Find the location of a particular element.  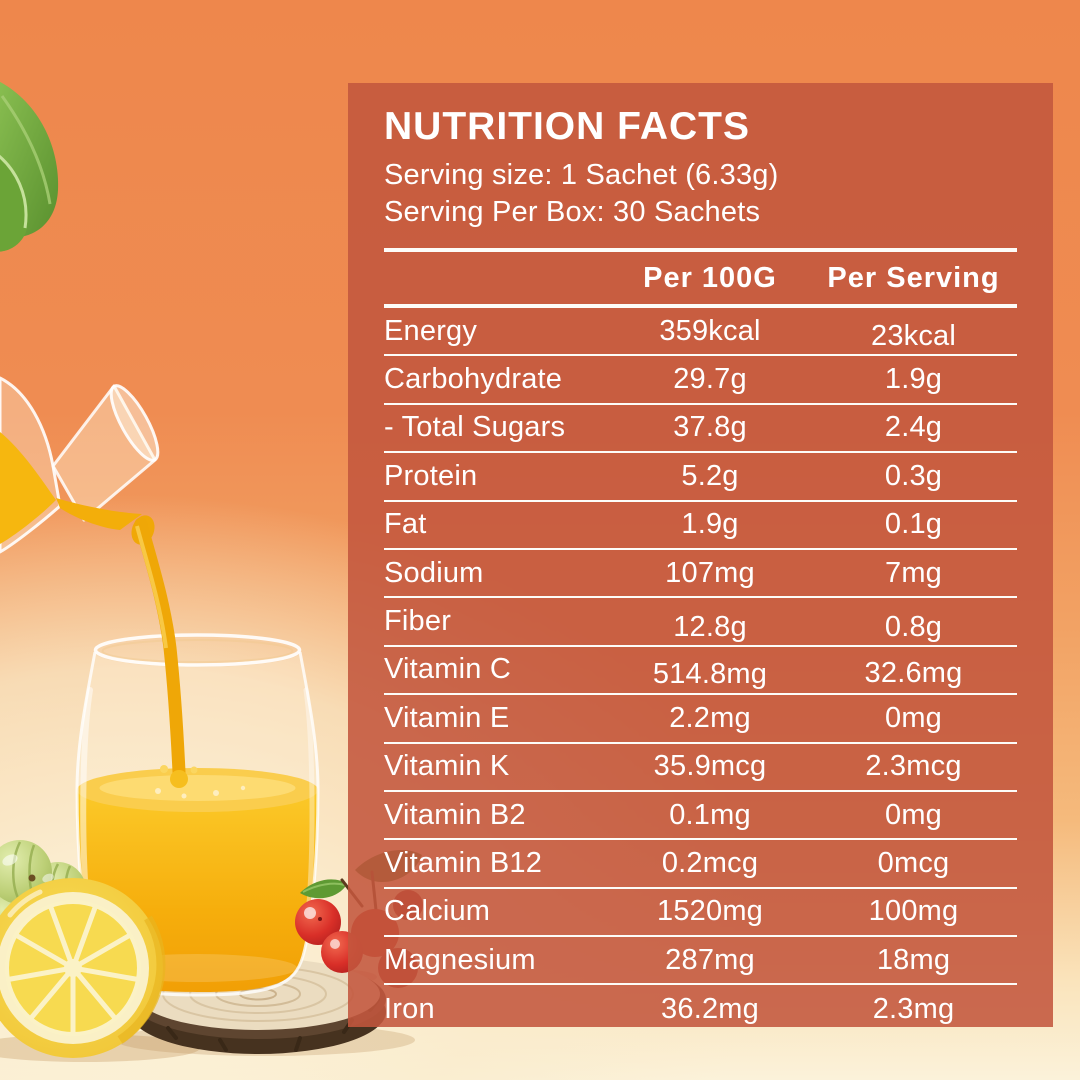

row-per-100g: 0.1mg is located at coordinates (710, 814).